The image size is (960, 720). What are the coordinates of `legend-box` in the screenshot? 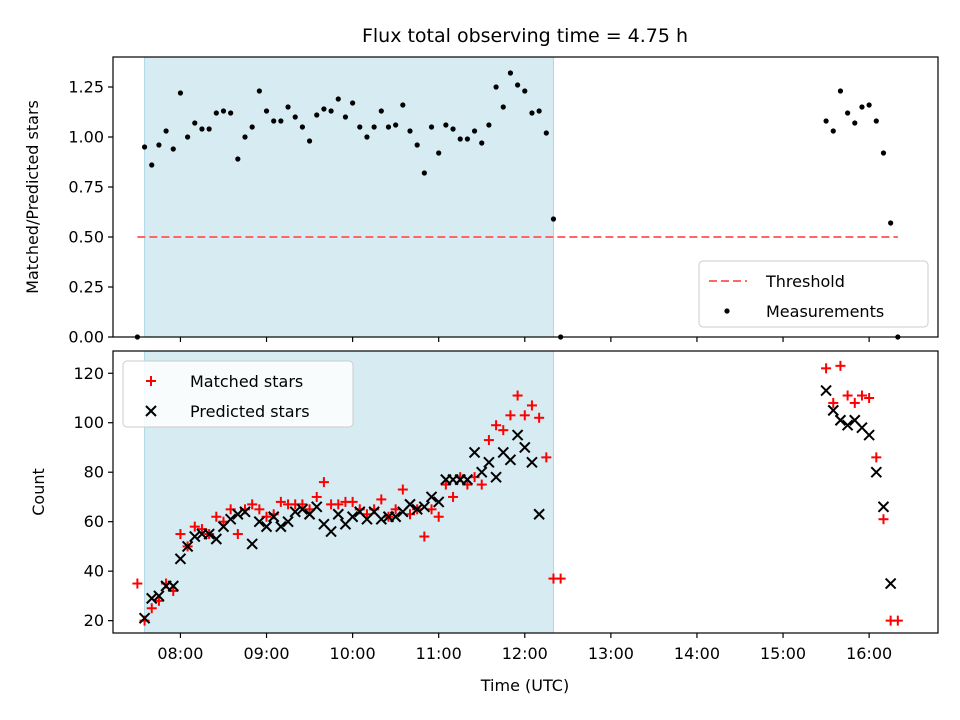 It's located at (238, 394).